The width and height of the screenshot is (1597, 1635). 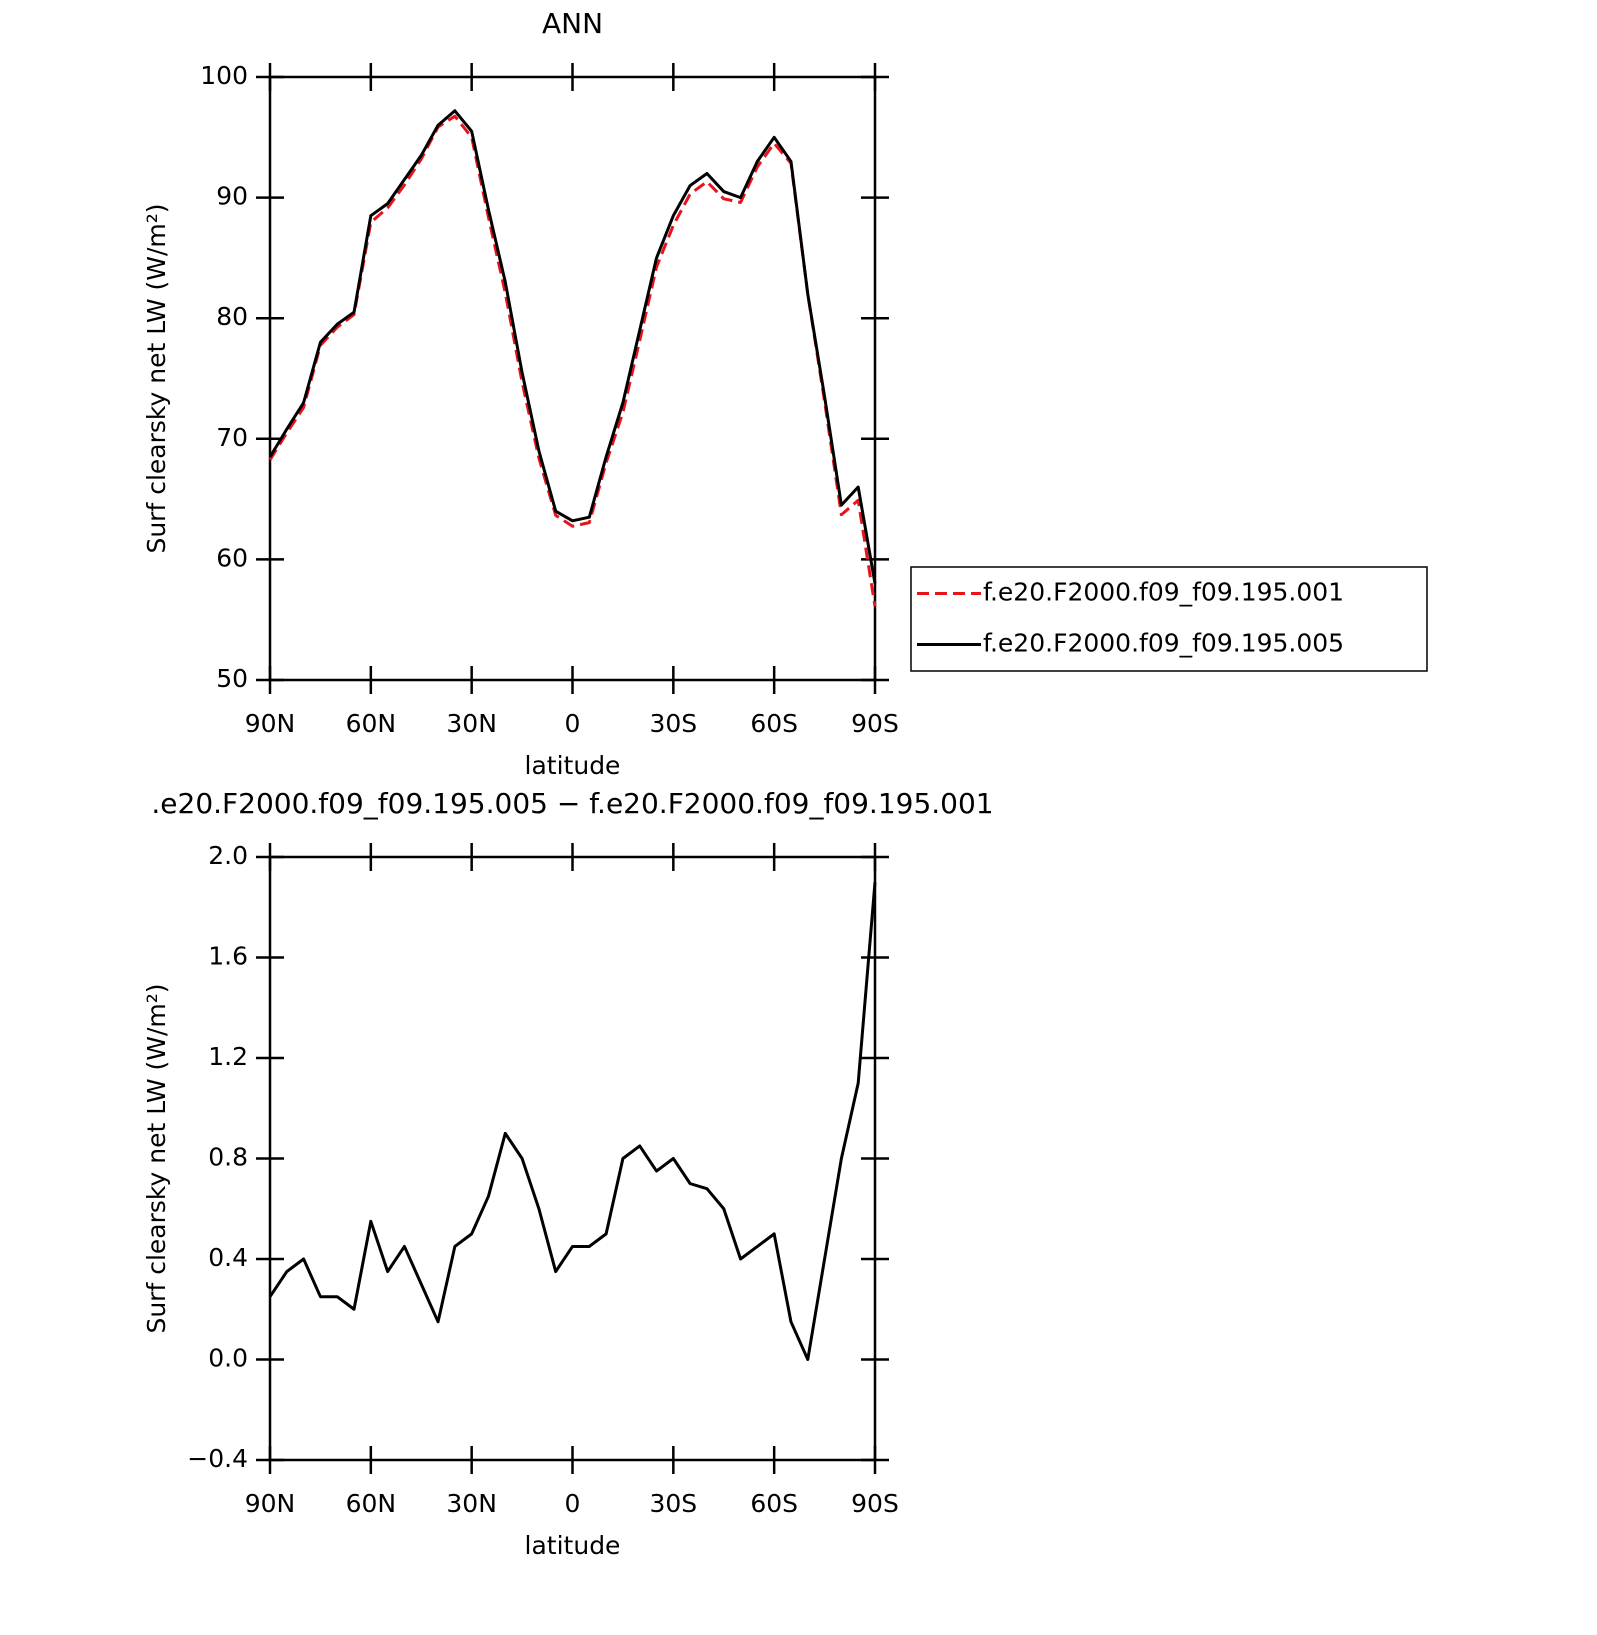 What do you see at coordinates (228, 1157) in the screenshot?
I see `y-tick-label: 0.8` at bounding box center [228, 1157].